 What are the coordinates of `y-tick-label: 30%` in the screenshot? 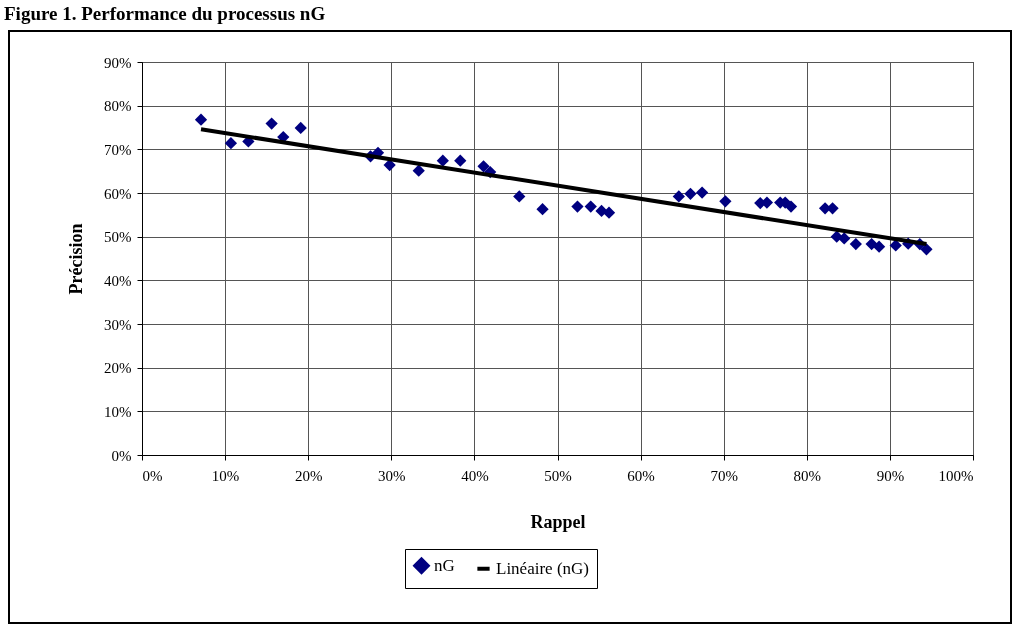 It's located at (118, 324).